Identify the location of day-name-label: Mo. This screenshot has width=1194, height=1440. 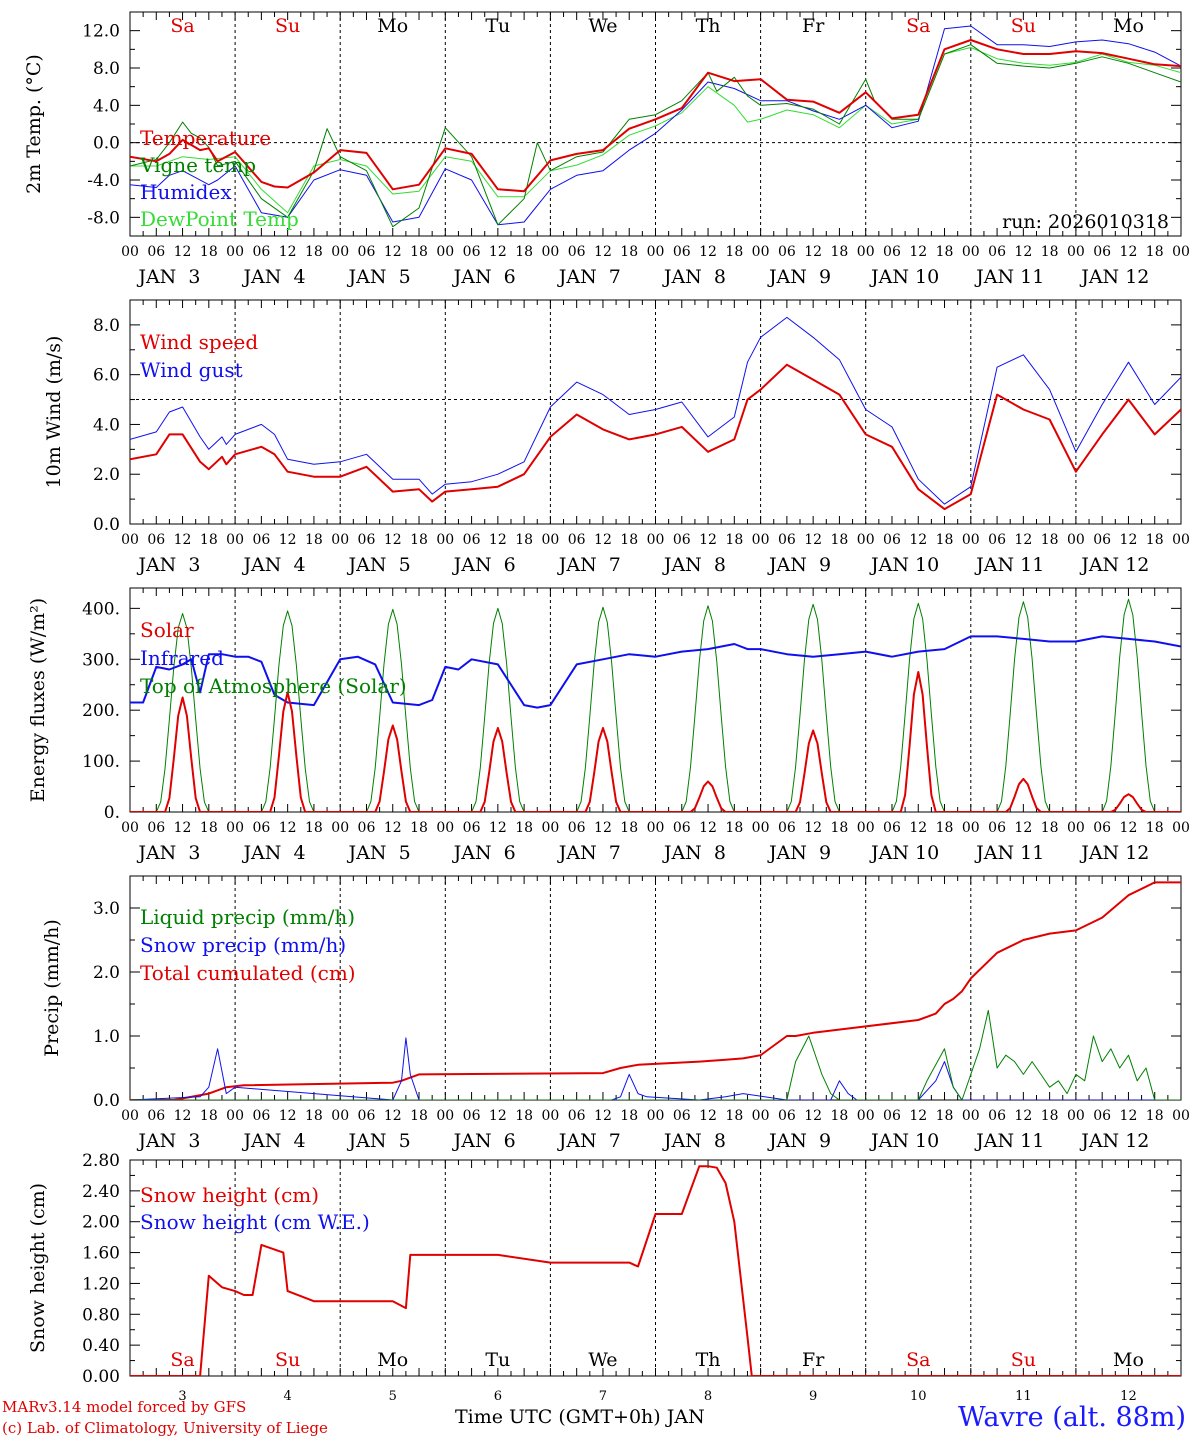
(1128, 1360).